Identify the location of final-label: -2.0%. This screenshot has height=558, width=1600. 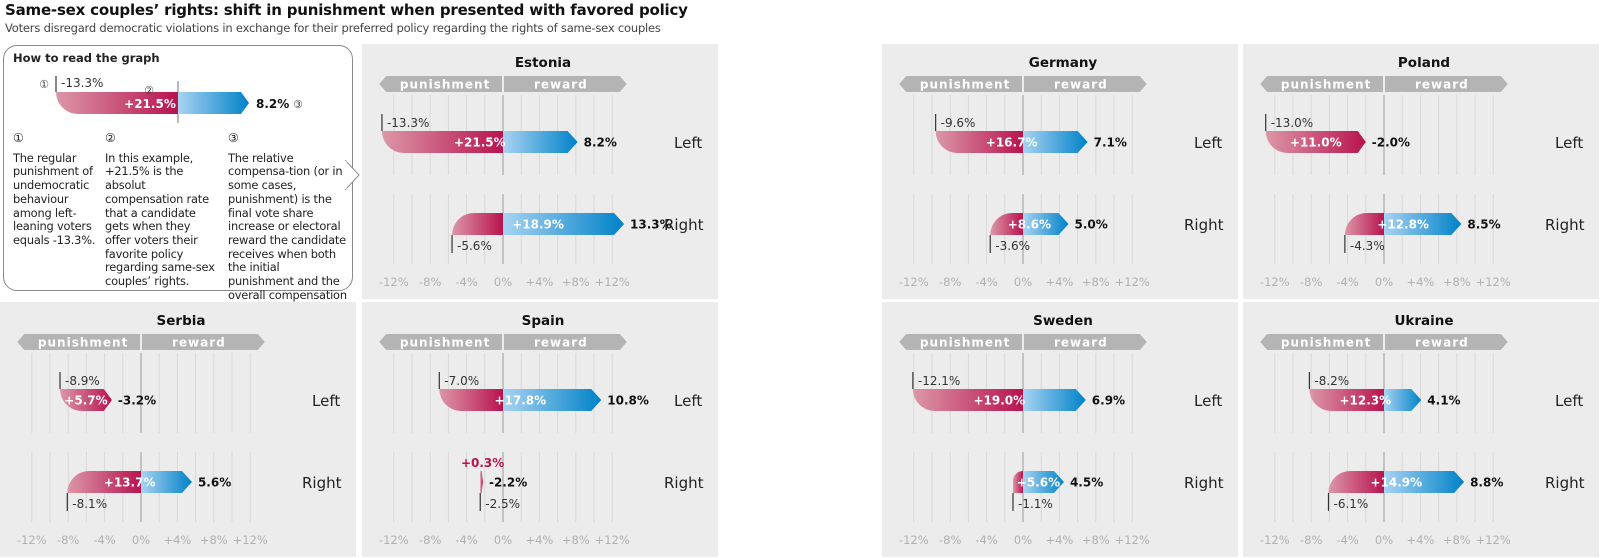
(1391, 143).